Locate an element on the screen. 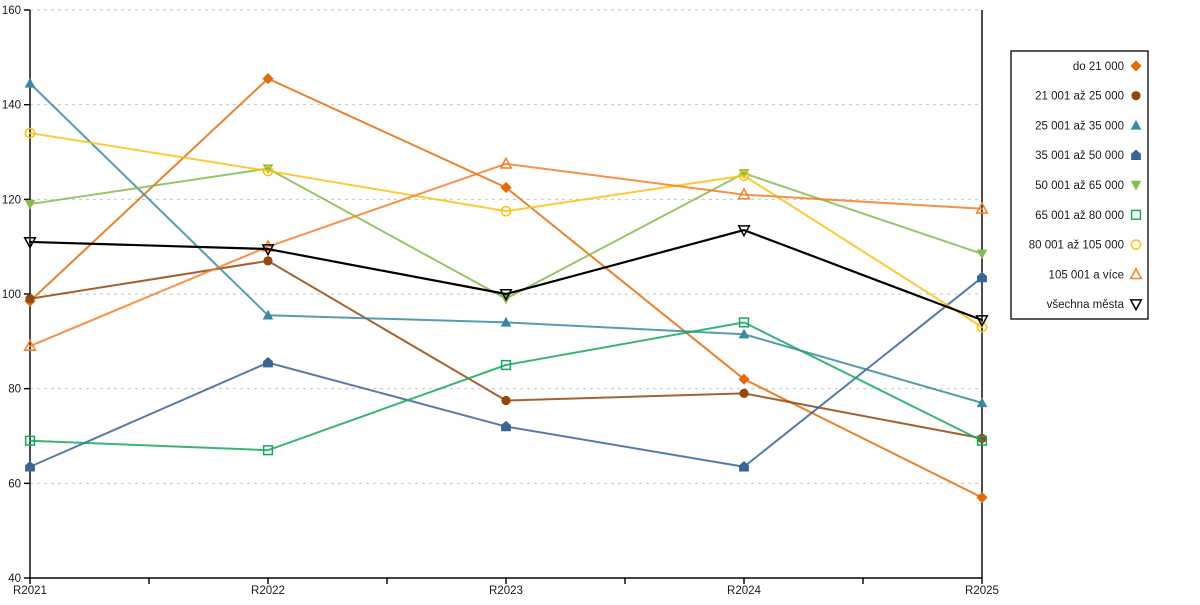  legend-box is located at coordinates (1079, 185).